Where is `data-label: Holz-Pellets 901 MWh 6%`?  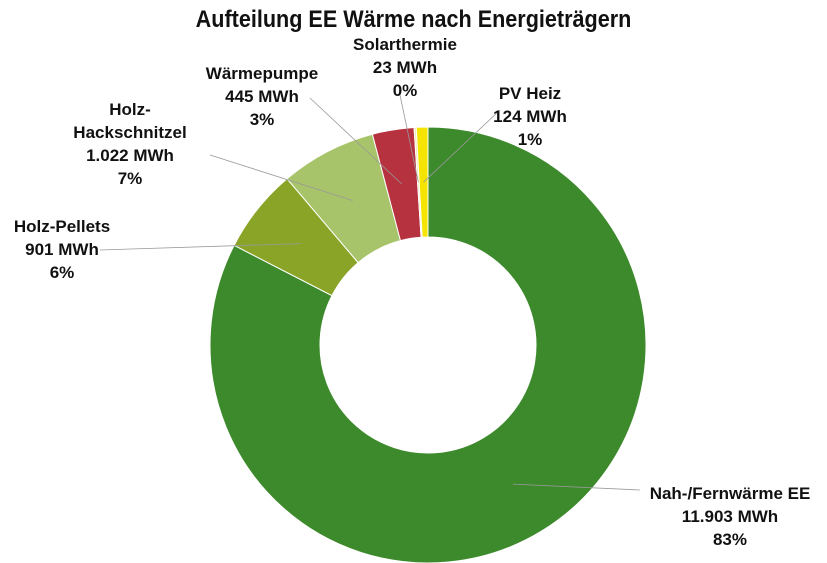 data-label: Holz-Pellets 901 MWh 6% is located at coordinates (62, 249).